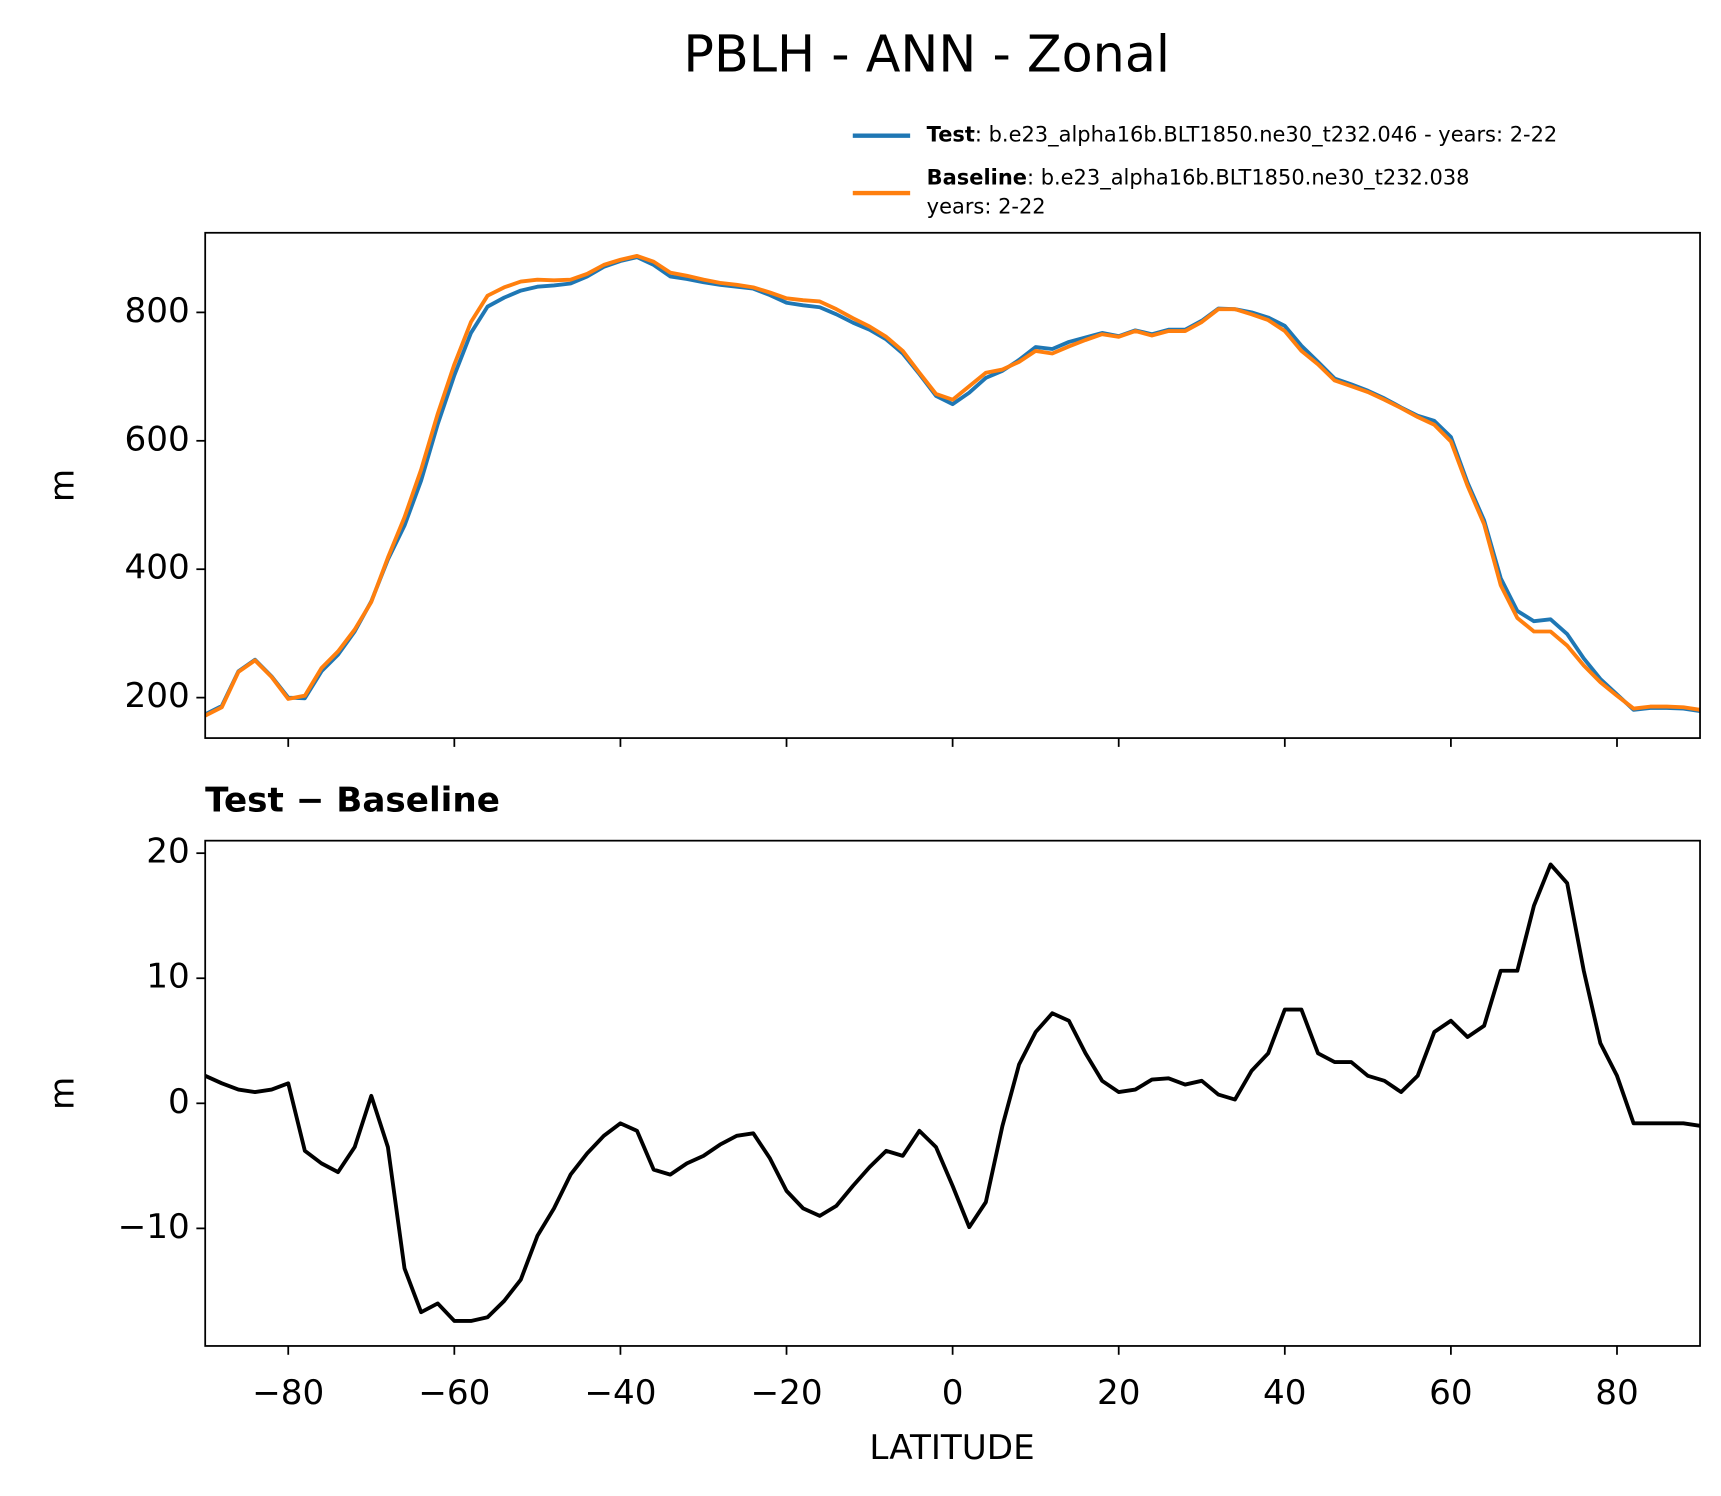  What do you see at coordinates (168, 977) in the screenshot?
I see `y-tick-label: 10` at bounding box center [168, 977].